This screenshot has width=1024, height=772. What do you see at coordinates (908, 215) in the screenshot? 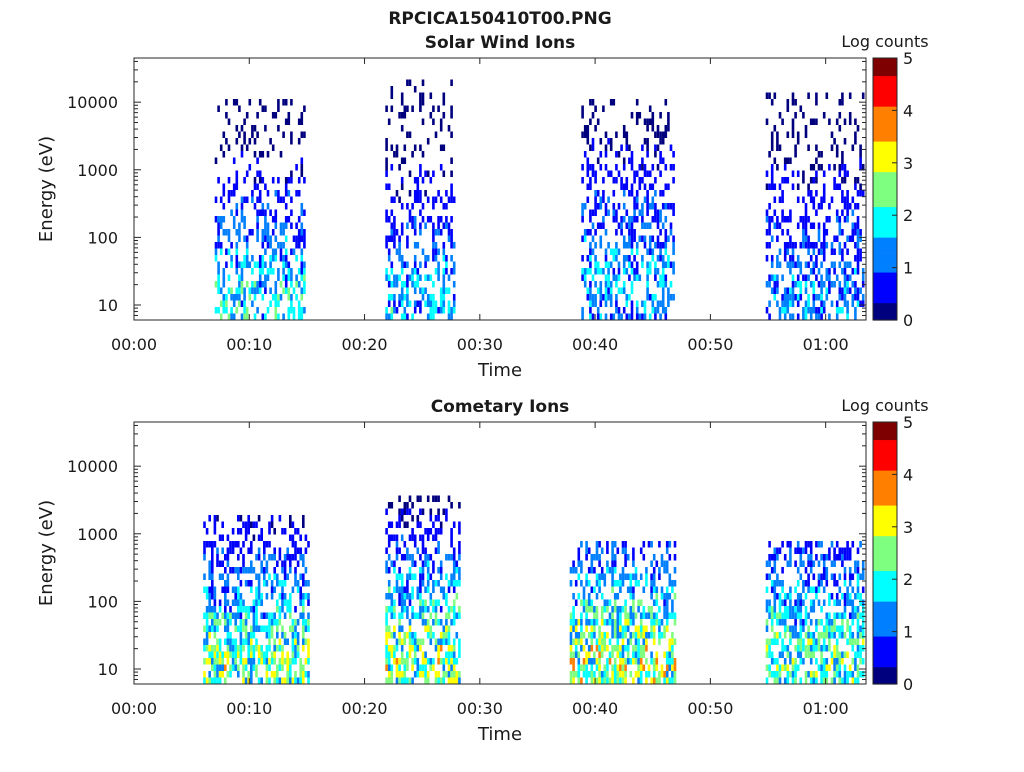
I see `colorbar-tick-label: 2` at bounding box center [908, 215].